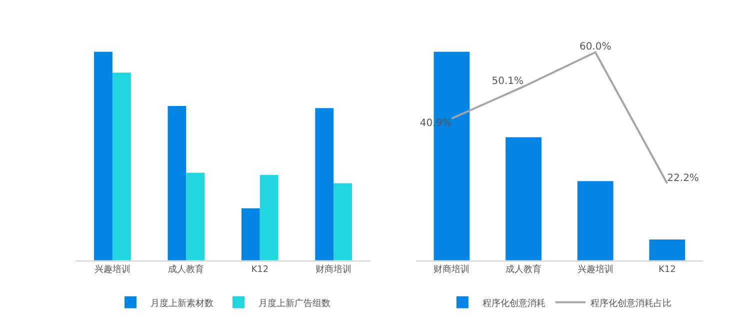 This screenshot has height=323, width=756. I want to click on data-label: 60.0%, so click(595, 47).